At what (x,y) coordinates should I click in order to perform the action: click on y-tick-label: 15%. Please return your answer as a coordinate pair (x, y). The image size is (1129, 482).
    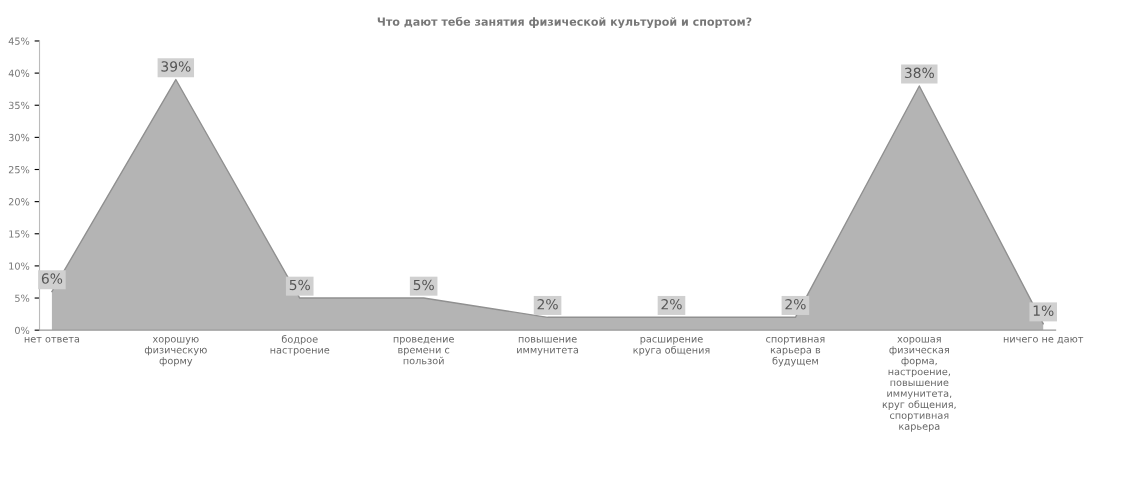
    Looking at the image, I should click on (19, 234).